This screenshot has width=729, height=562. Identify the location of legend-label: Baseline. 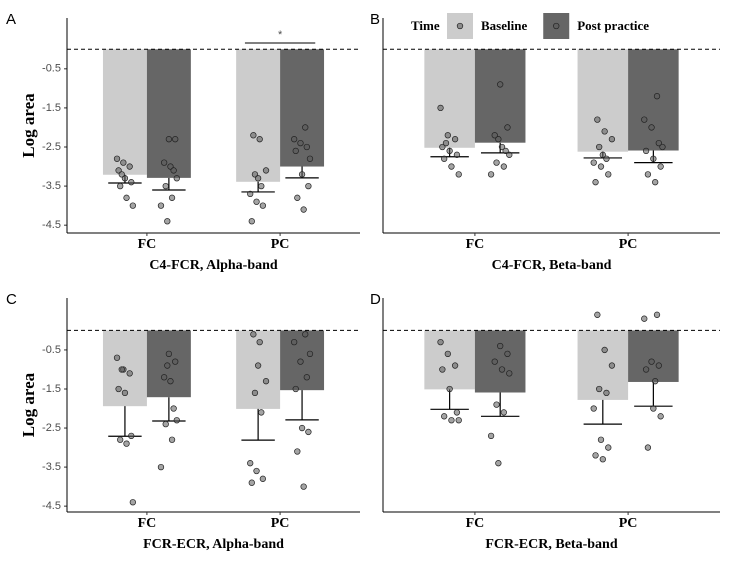
(504, 25).